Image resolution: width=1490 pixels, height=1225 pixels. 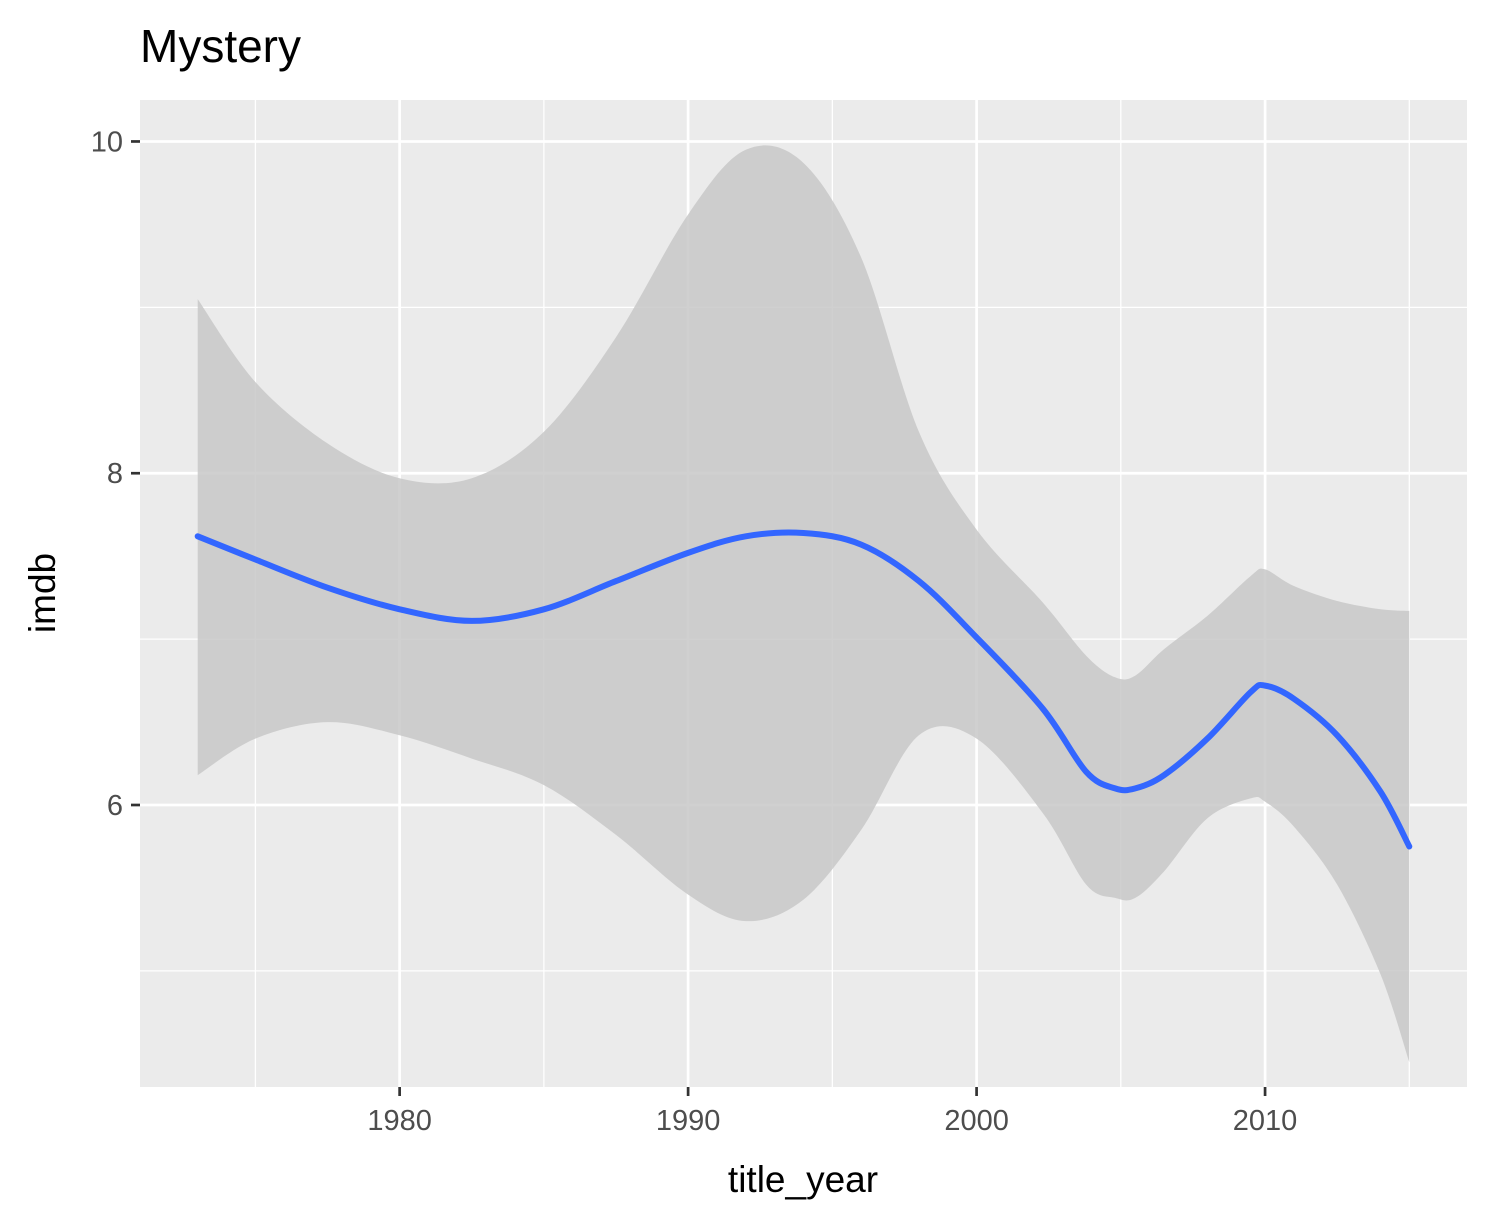 What do you see at coordinates (832, 1112) in the screenshot?
I see `x-axis: 1980 1990 2000 2010` at bounding box center [832, 1112].